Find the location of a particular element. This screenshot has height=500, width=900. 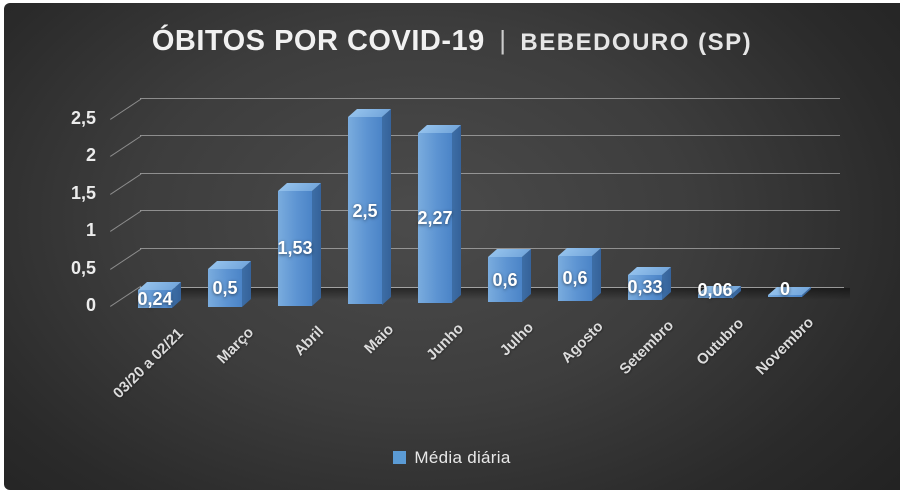

bar-value-label: 0,24 is located at coordinates (155, 299).